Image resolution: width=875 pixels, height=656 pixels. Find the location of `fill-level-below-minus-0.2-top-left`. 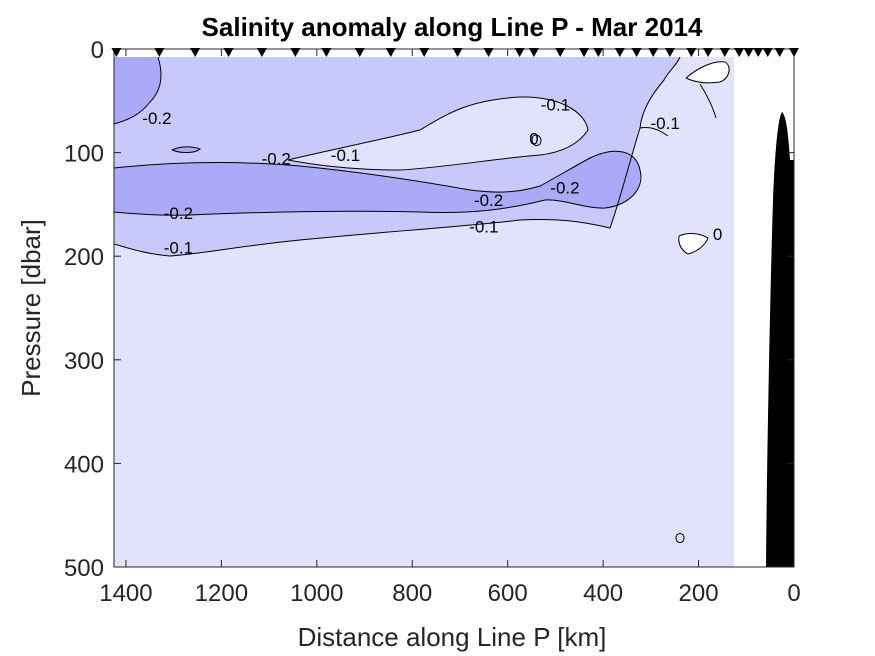

fill-level-below-minus-0.2-top-left is located at coordinates (137, 90).